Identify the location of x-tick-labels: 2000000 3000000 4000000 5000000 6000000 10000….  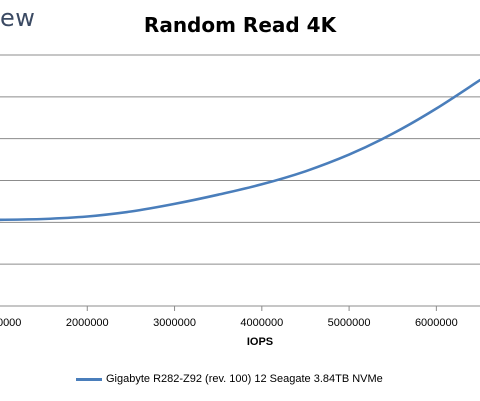
(229, 317).